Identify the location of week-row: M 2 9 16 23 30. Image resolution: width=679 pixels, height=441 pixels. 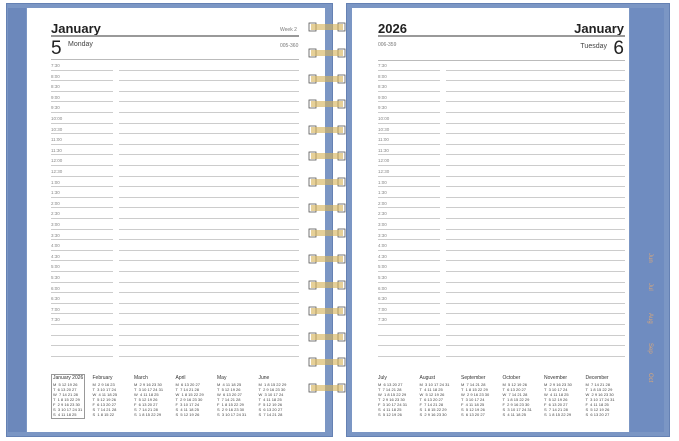
(148, 384).